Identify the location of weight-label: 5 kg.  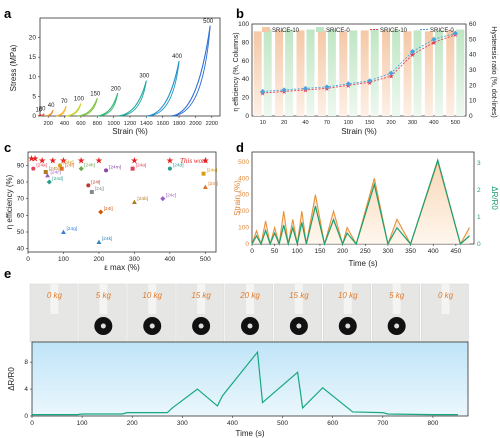
(104, 295).